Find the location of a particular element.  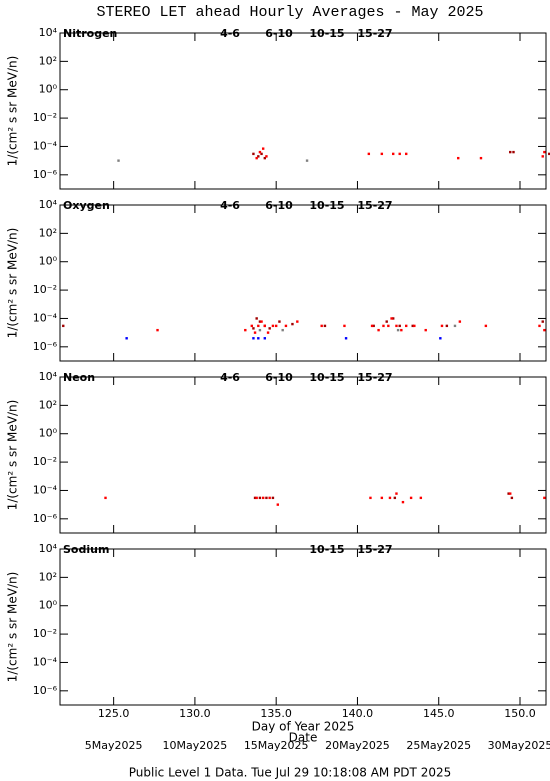

panel-title: Oxygen is located at coordinates (86, 205).